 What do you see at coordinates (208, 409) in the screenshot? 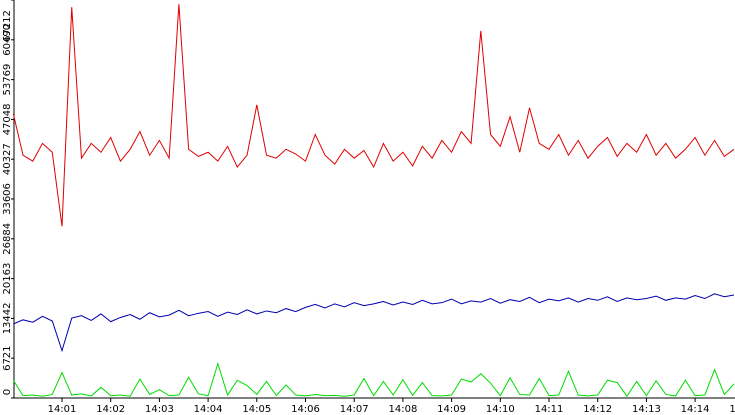
I see `x-tick-label: 14:04` at bounding box center [208, 409].